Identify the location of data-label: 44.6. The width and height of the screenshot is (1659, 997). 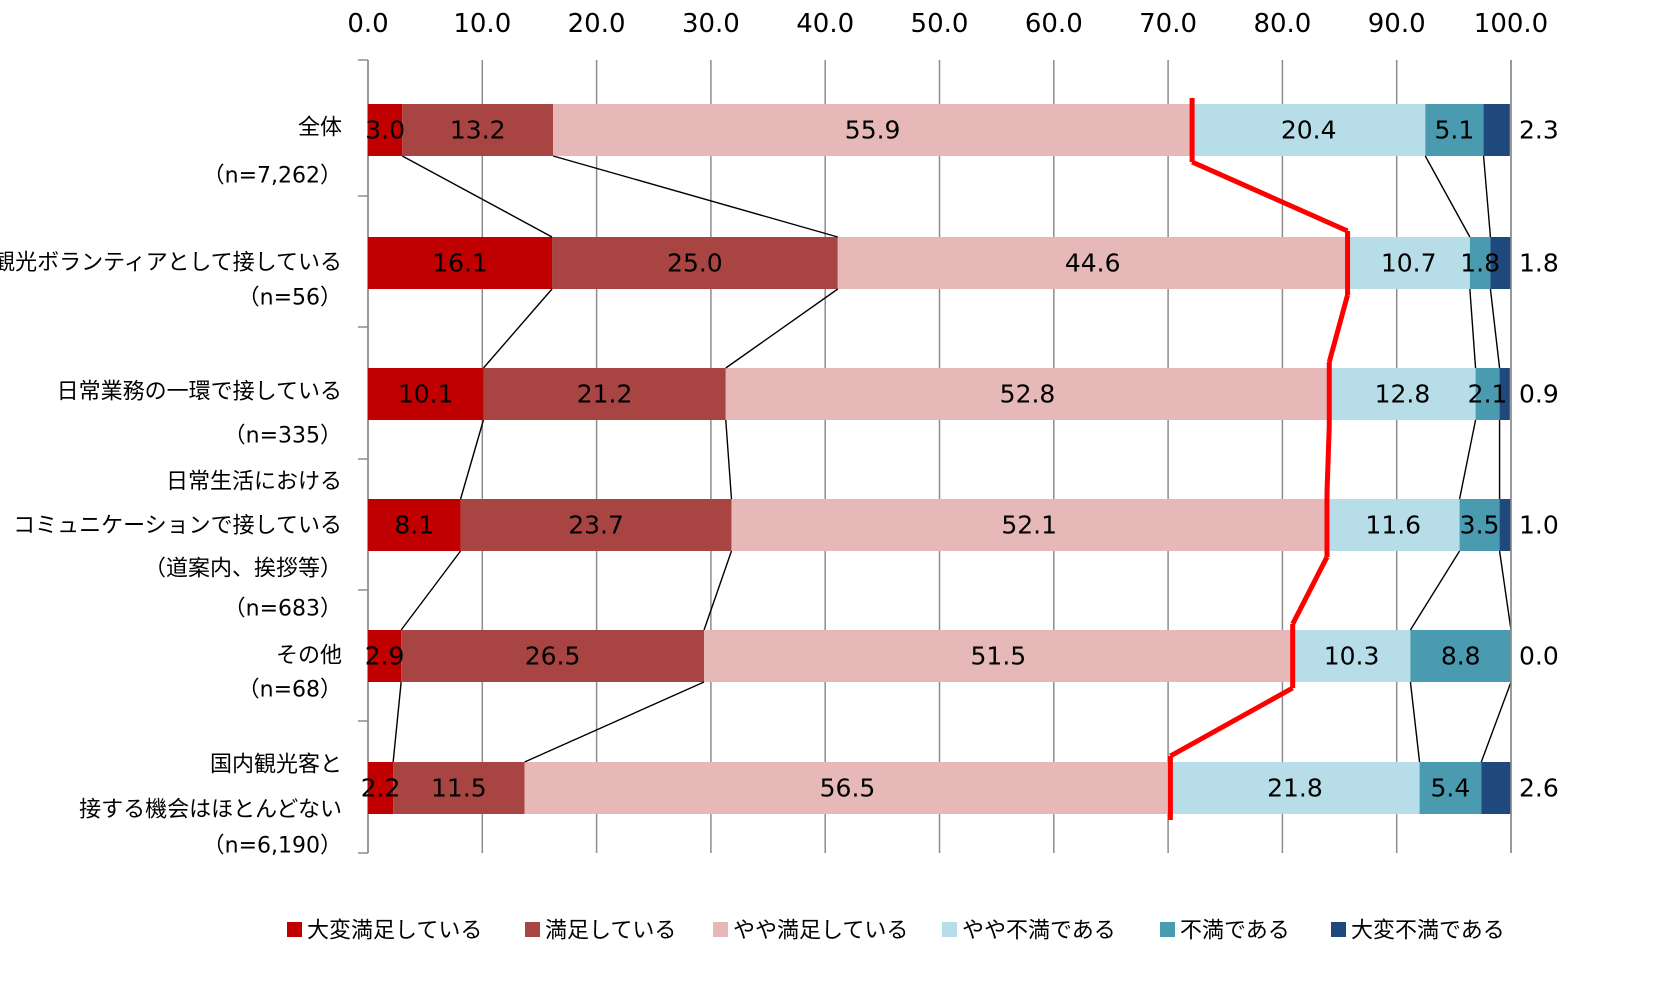
(1093, 263).